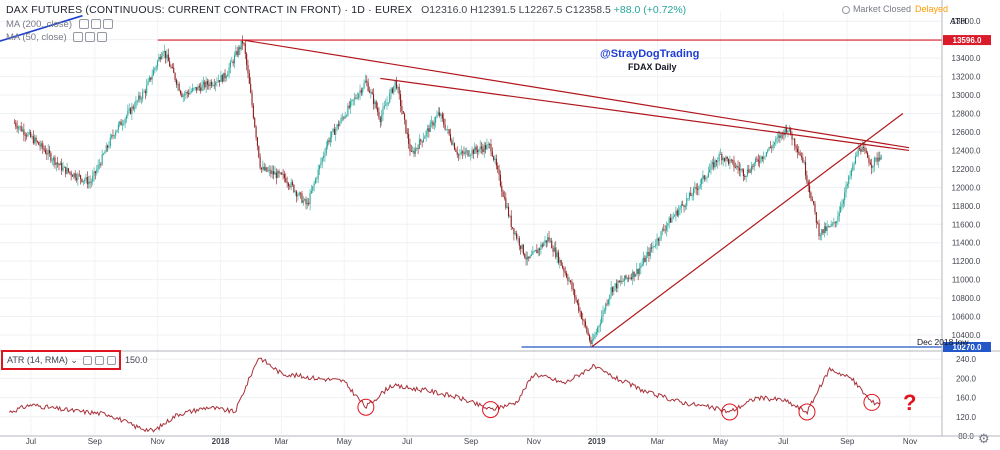 The height and width of the screenshot is (450, 1000). I want to click on atr-series, so click(444, 395).